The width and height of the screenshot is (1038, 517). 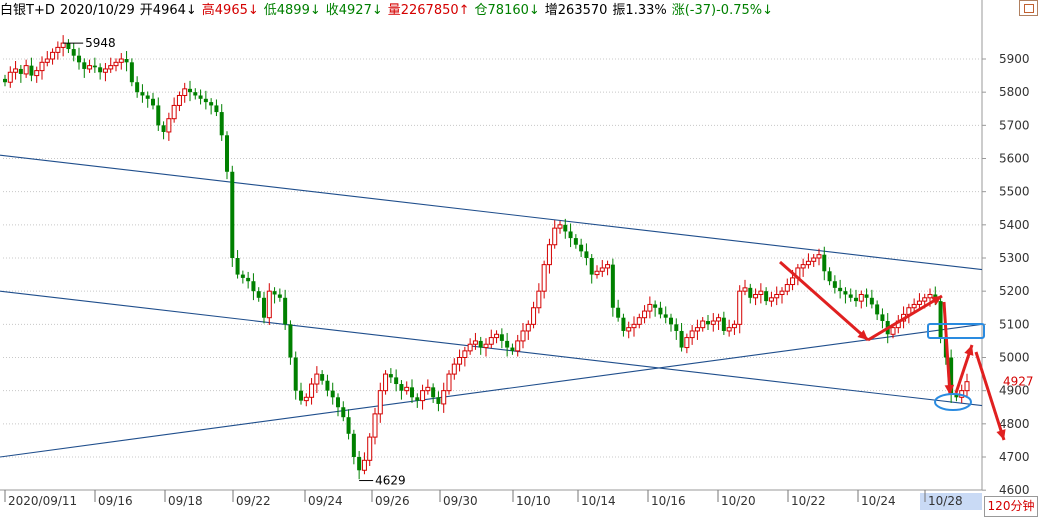 What do you see at coordinates (390, 481) in the screenshot?
I see `trough-label: 4629` at bounding box center [390, 481].